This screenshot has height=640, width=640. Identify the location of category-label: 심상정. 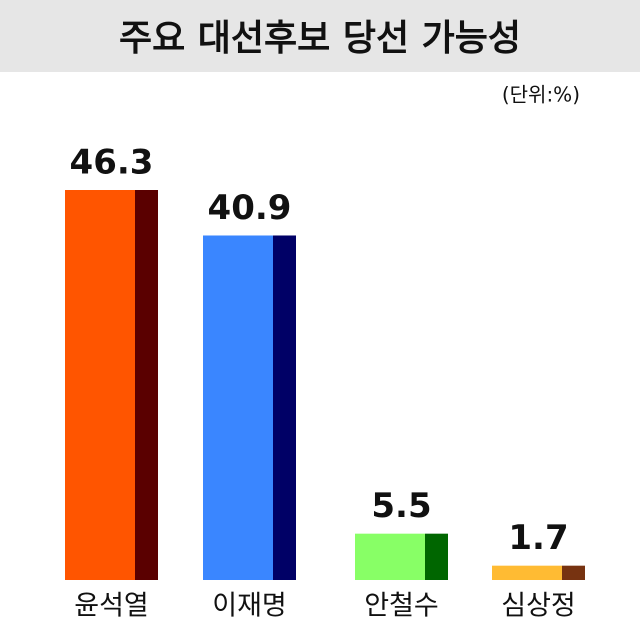
(538, 606).